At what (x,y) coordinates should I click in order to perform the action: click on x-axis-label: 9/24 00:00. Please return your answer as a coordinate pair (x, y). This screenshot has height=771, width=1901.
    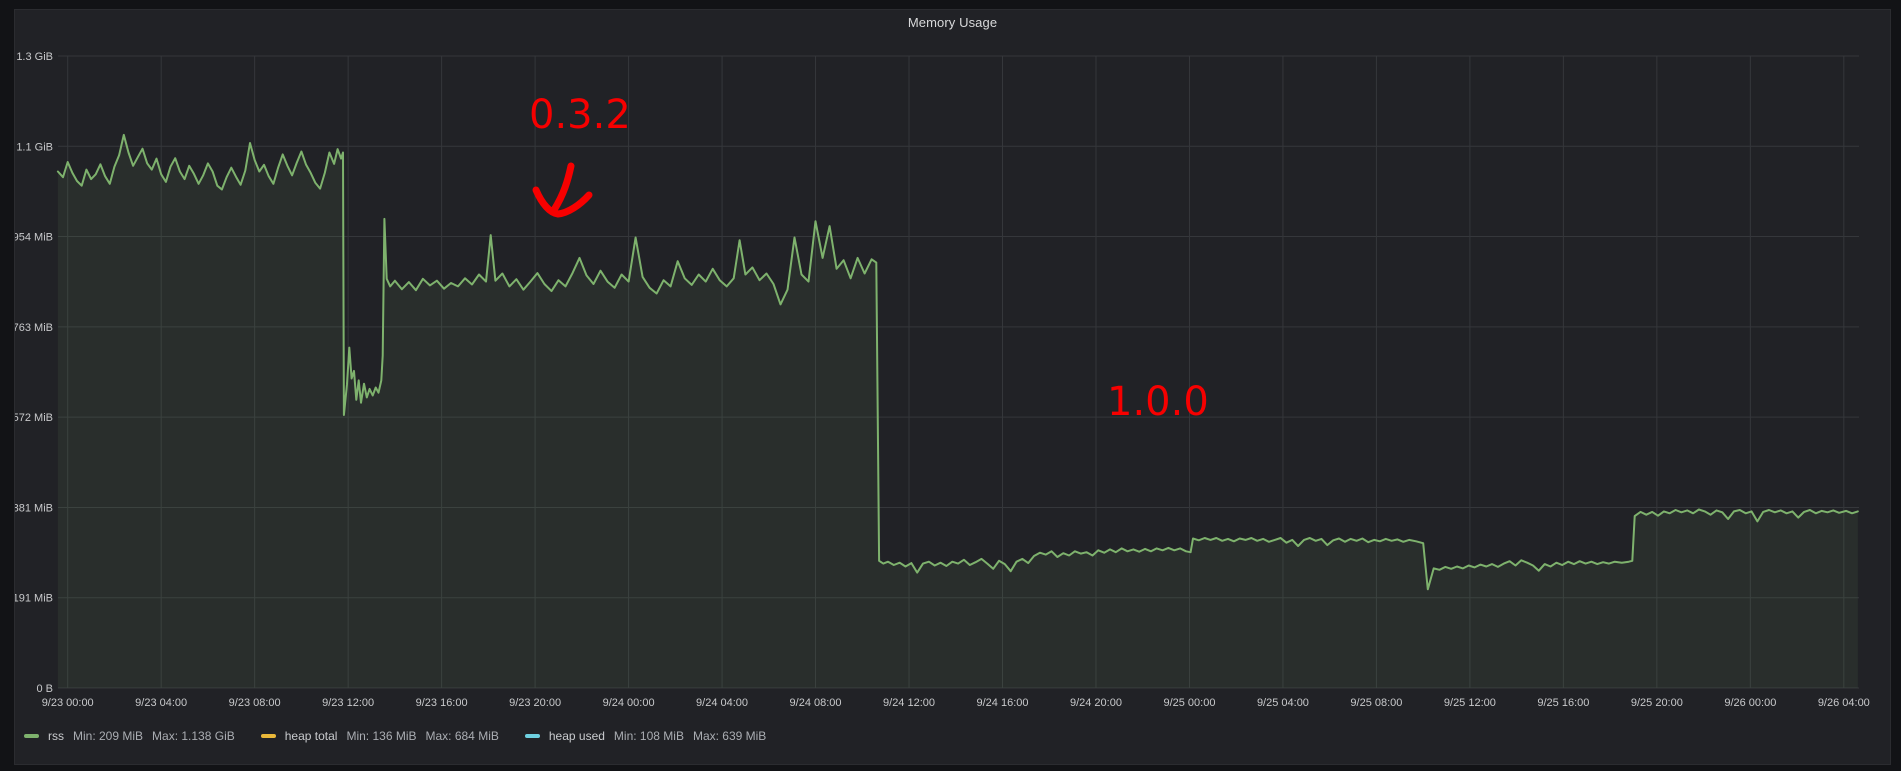
    Looking at the image, I should click on (629, 703).